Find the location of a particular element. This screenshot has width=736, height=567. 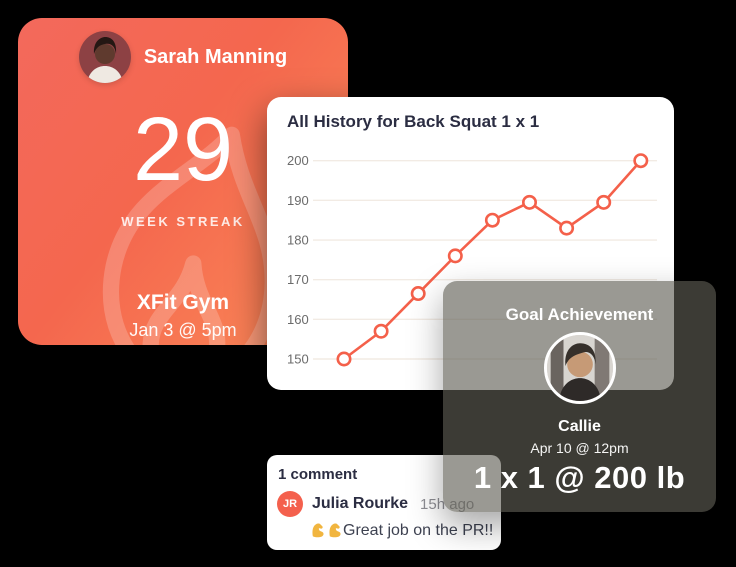

goal-achievement-value: 1 x 1 @ 200 lb is located at coordinates (579, 477).